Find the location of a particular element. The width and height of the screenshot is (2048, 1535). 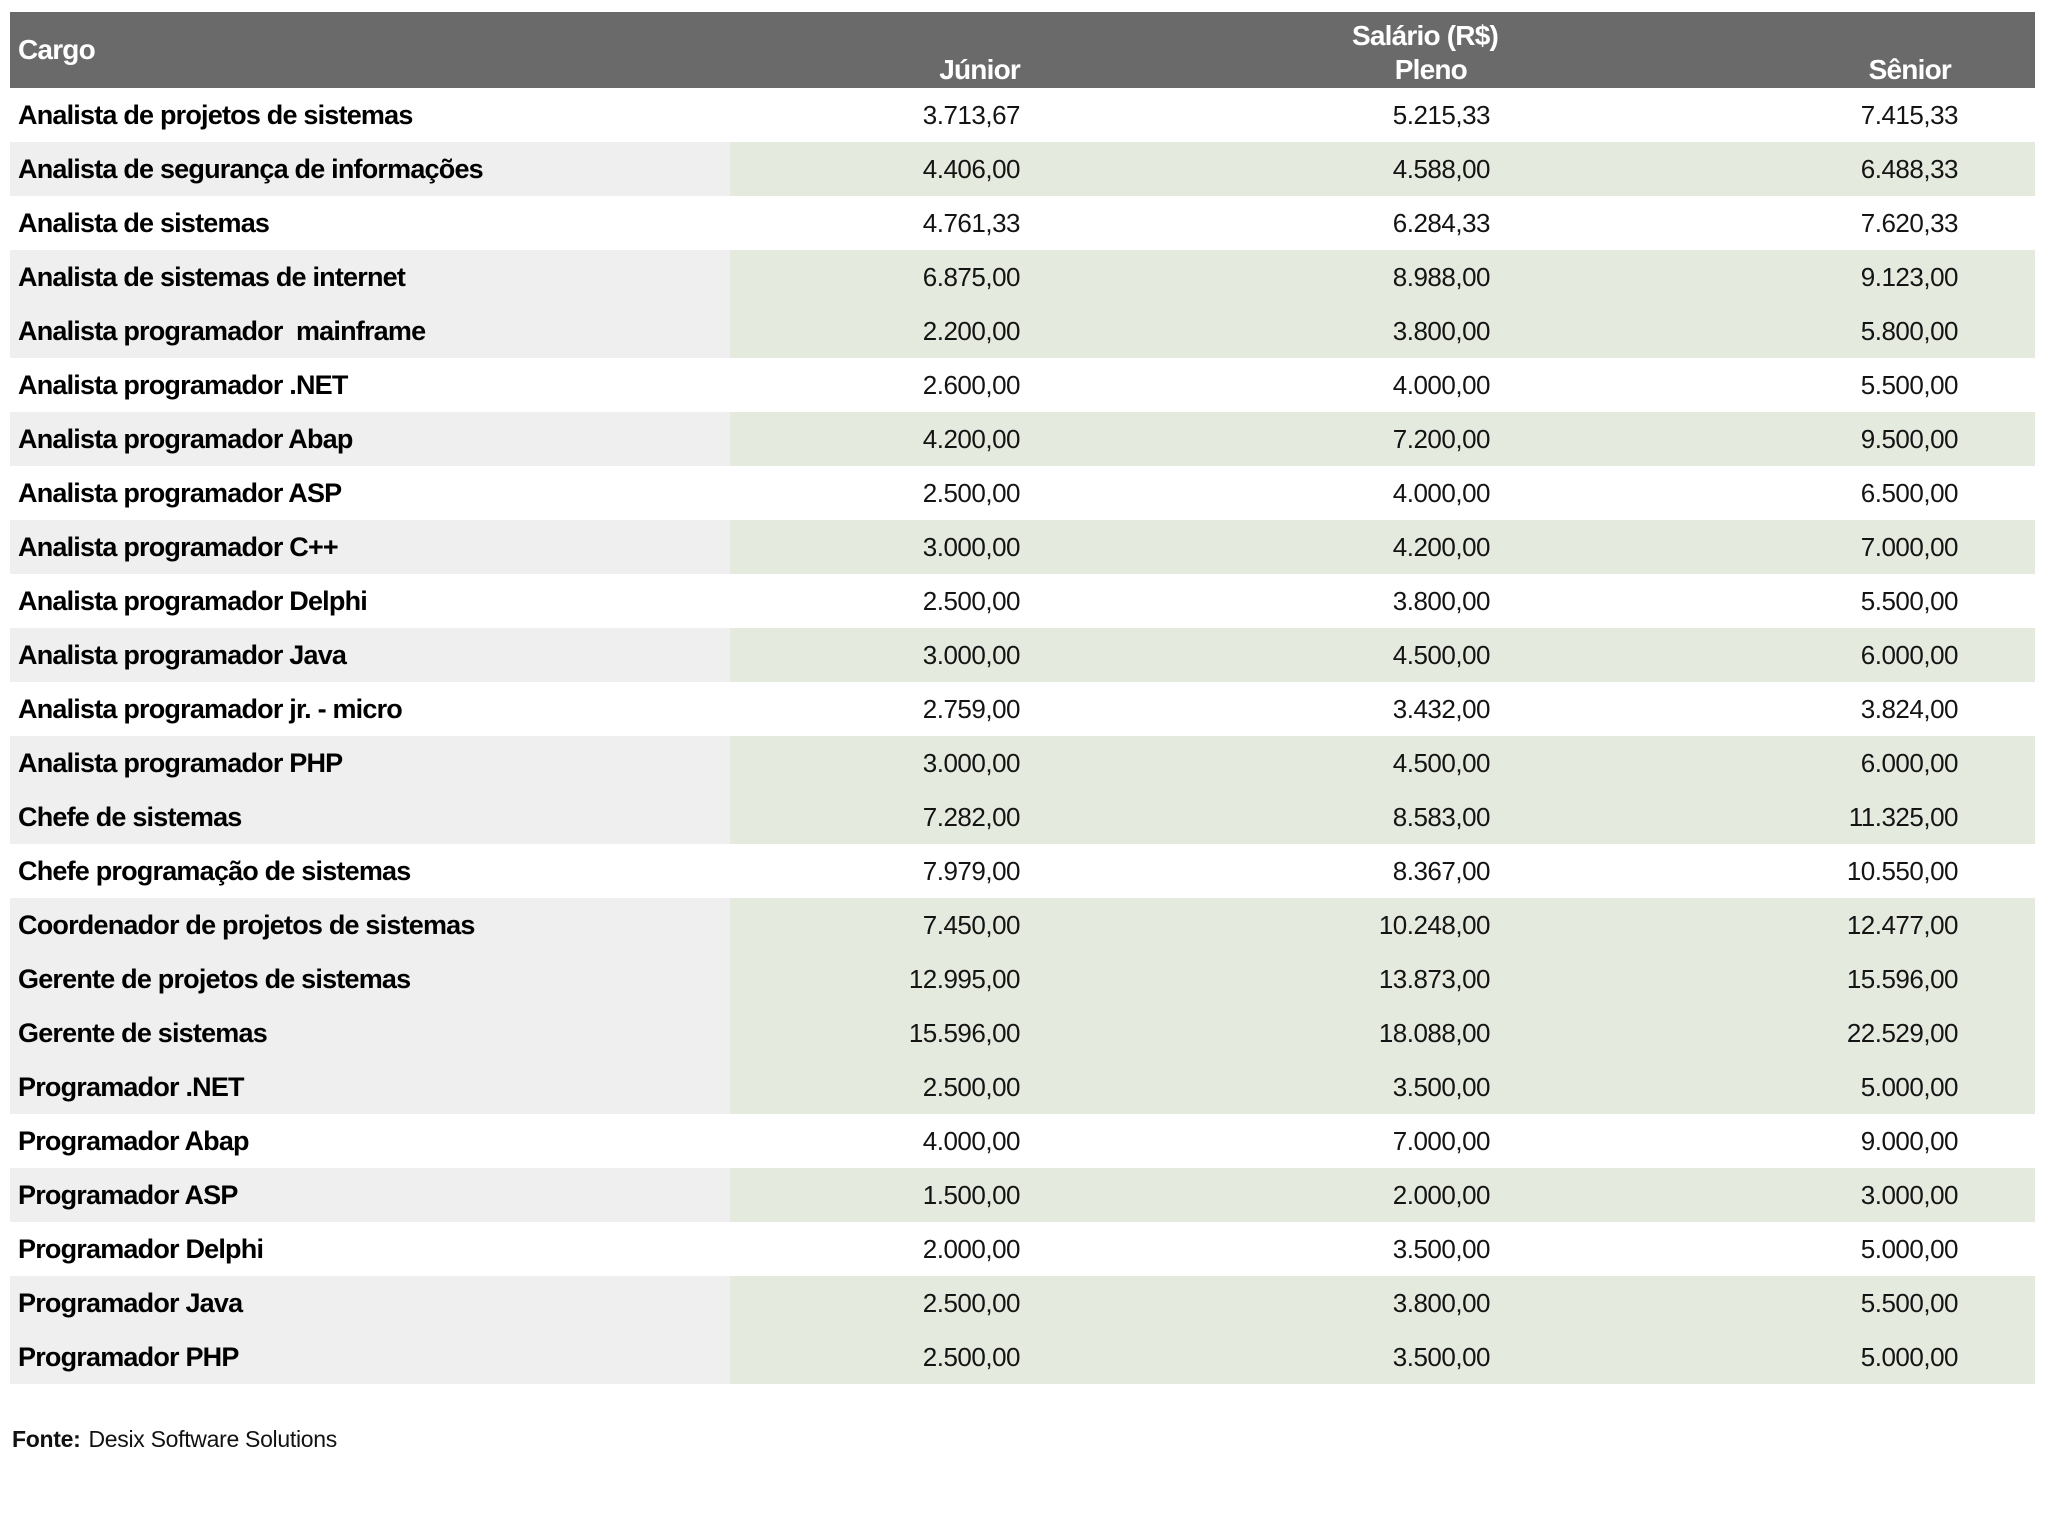

cargo-cell: Analista programador ASP is located at coordinates (180, 492).